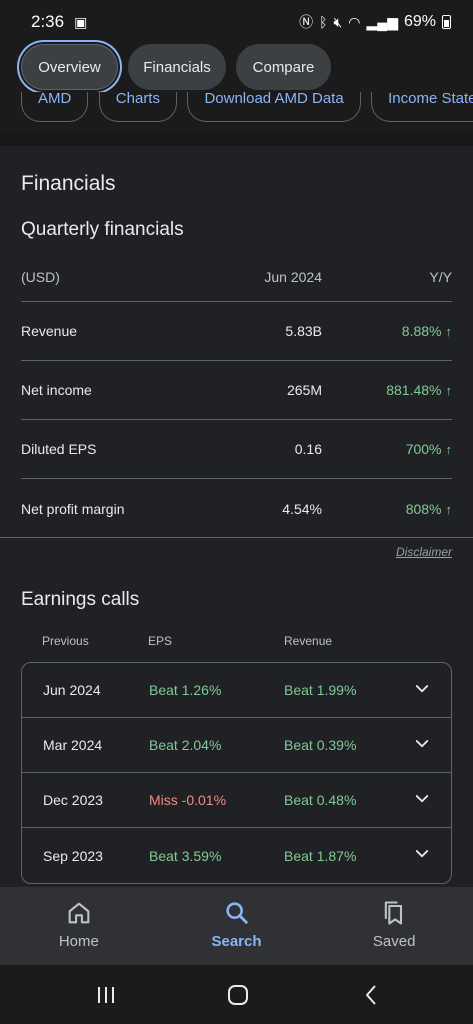 The height and width of the screenshot is (1024, 473). I want to click on search-icon, so click(236, 913).